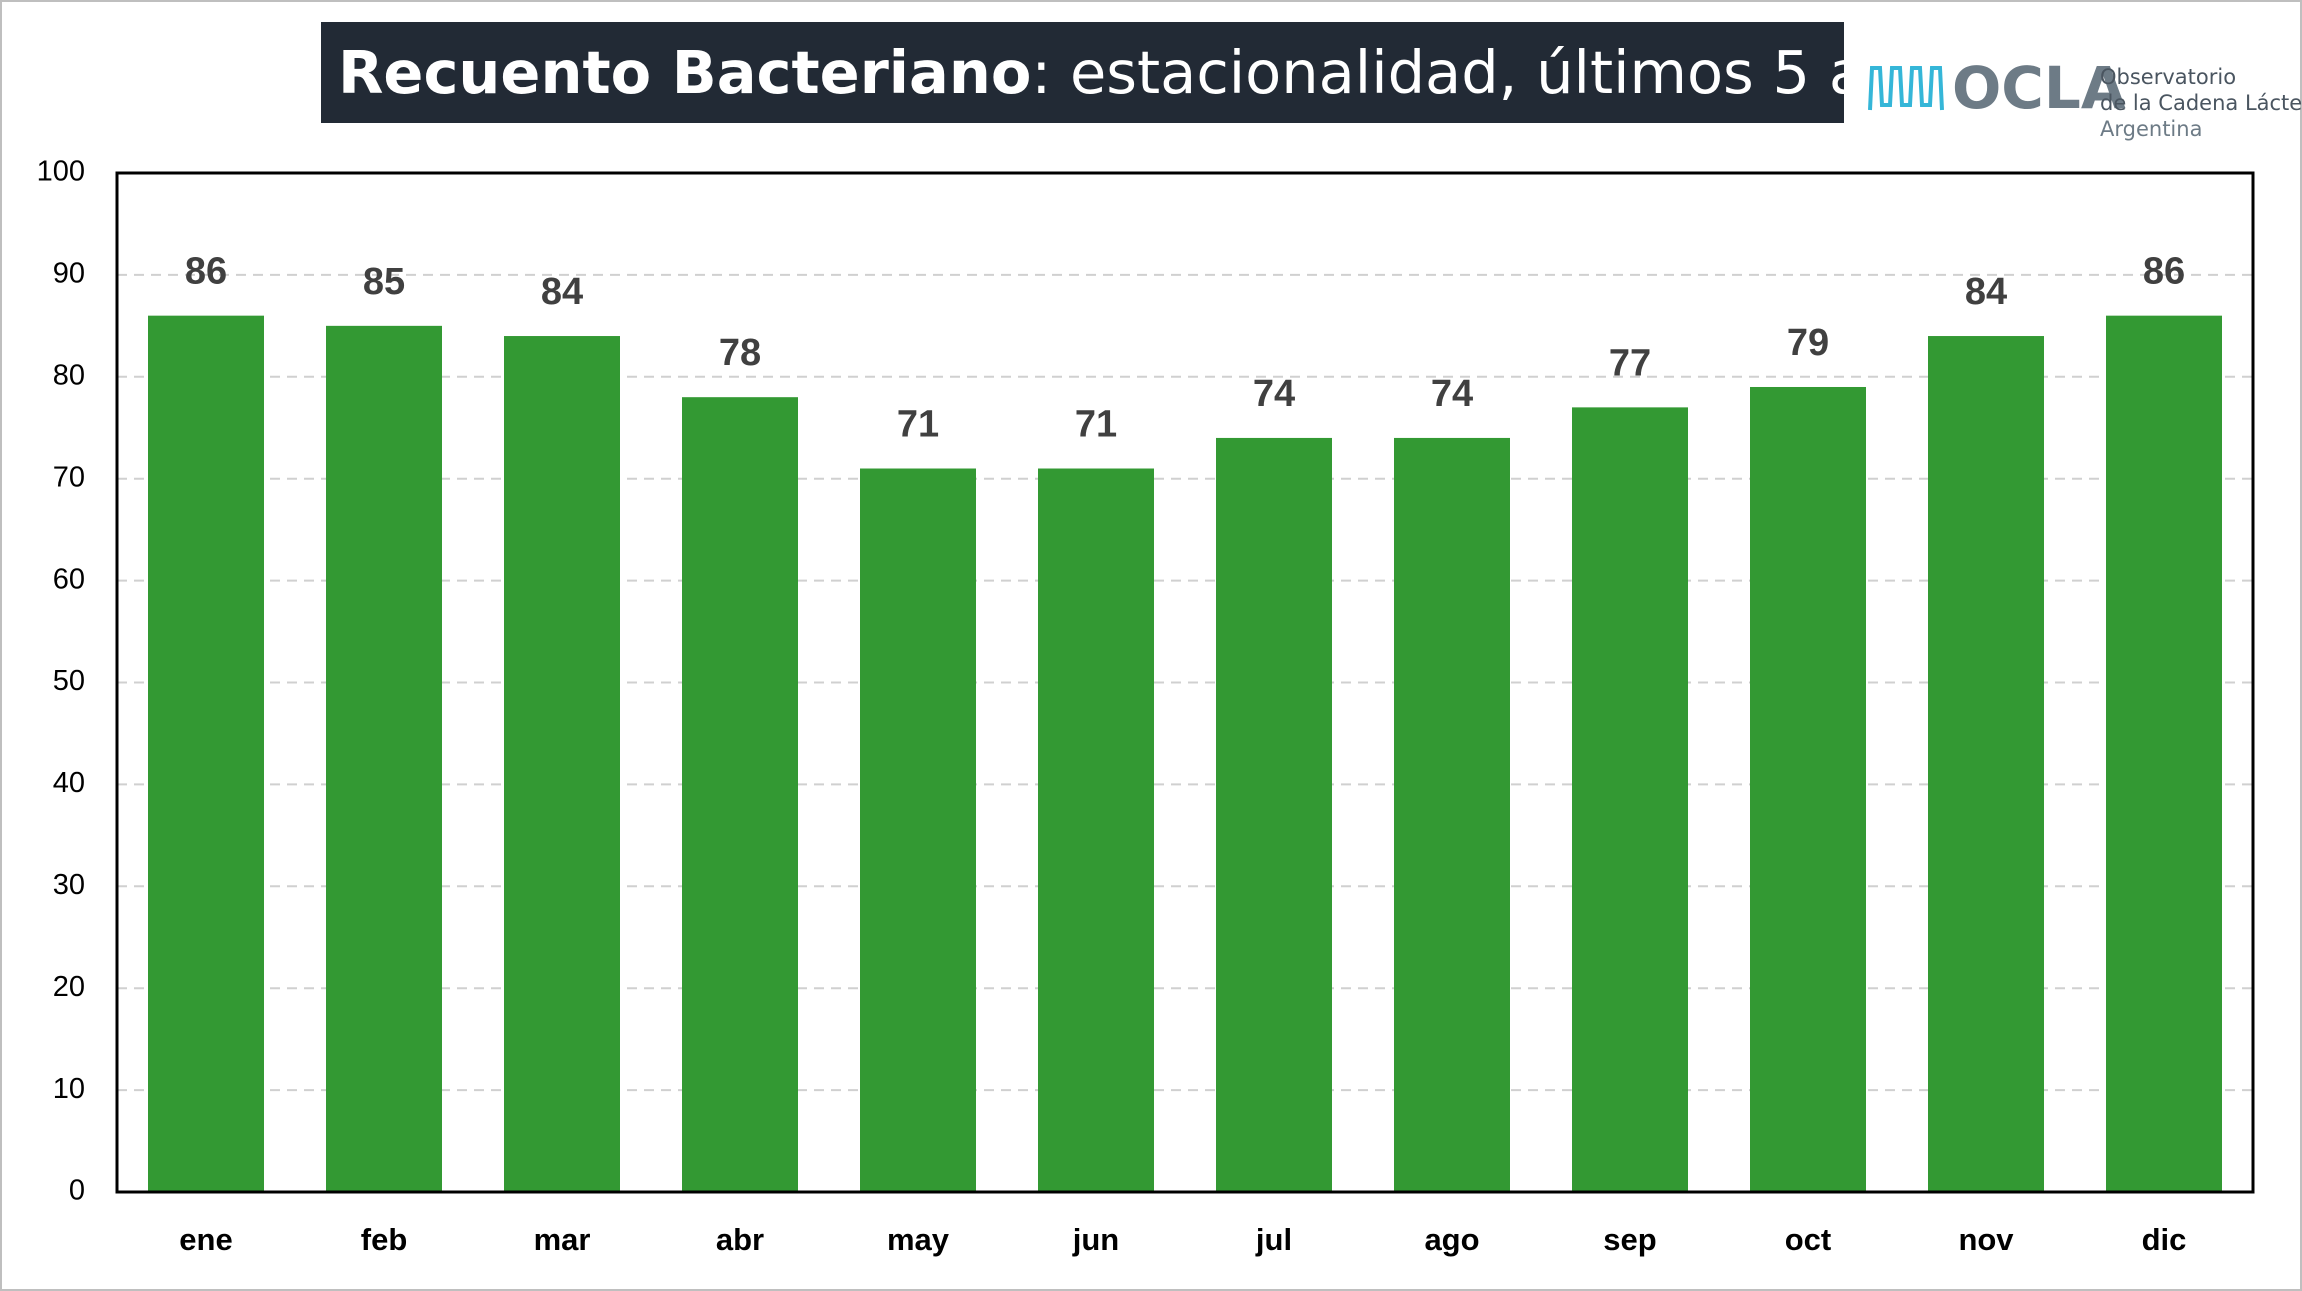  Describe the element at coordinates (1630, 363) in the screenshot. I see `data-label: 77` at that location.